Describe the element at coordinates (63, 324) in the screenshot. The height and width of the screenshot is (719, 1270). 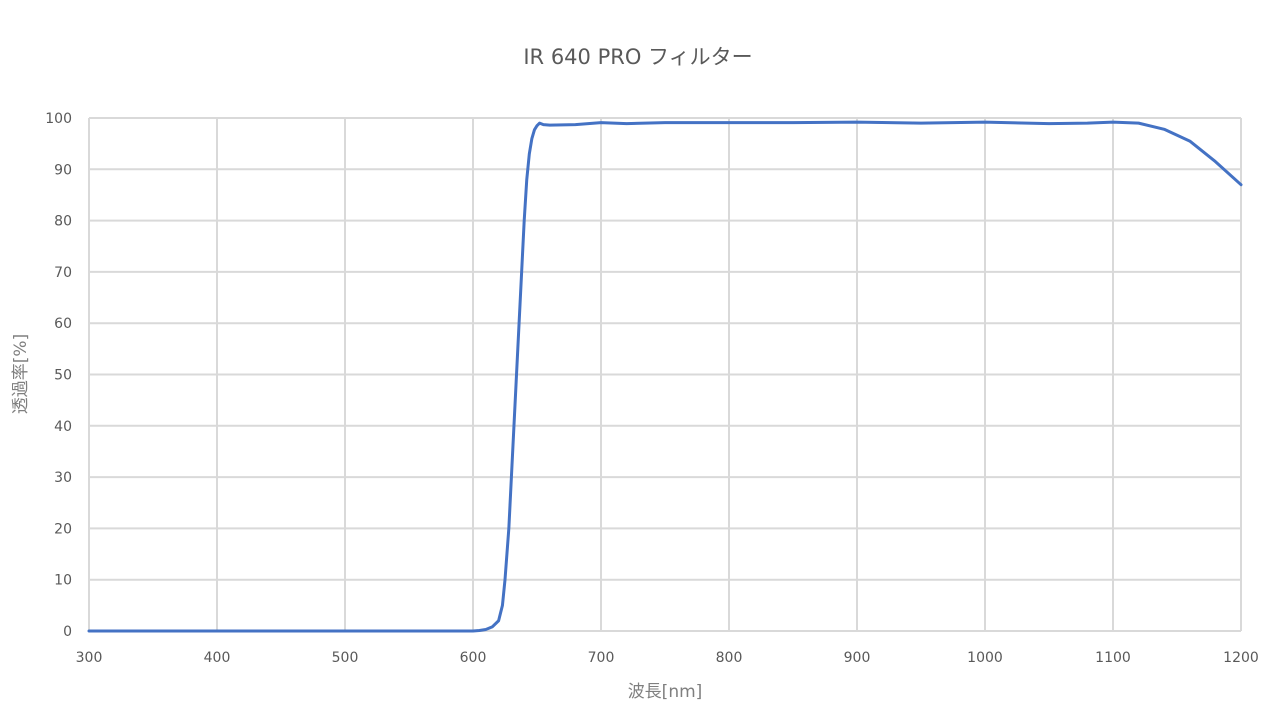
I see `y-tick-label: 60` at that location.